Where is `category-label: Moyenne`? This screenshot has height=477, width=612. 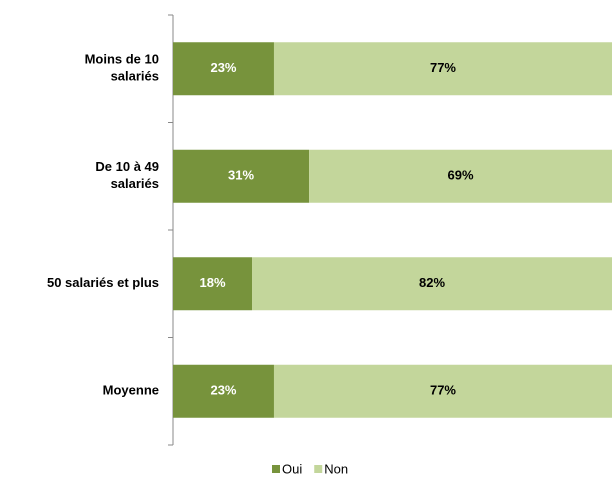
category-label: Moyenne is located at coordinates (131, 390).